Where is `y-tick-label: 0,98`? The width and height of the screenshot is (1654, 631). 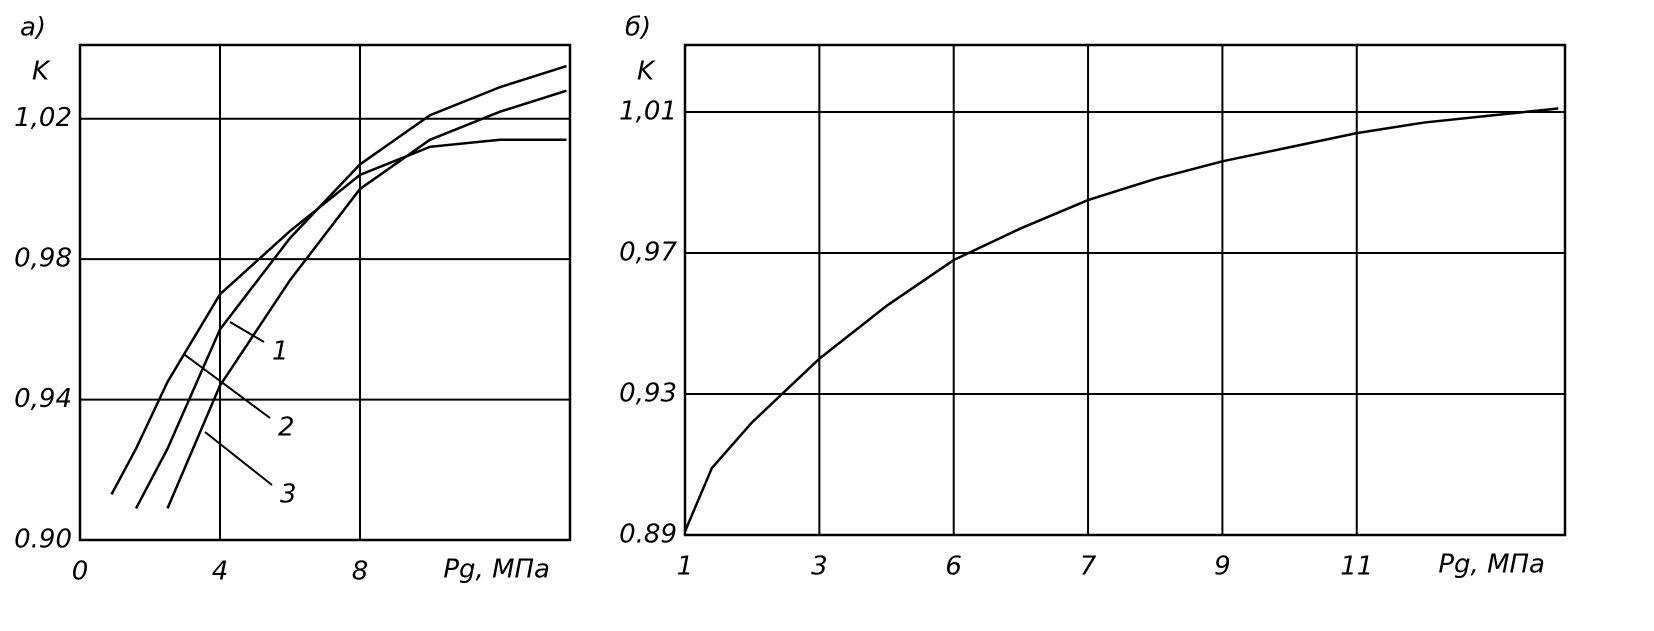
y-tick-label: 0,98 is located at coordinates (43, 259).